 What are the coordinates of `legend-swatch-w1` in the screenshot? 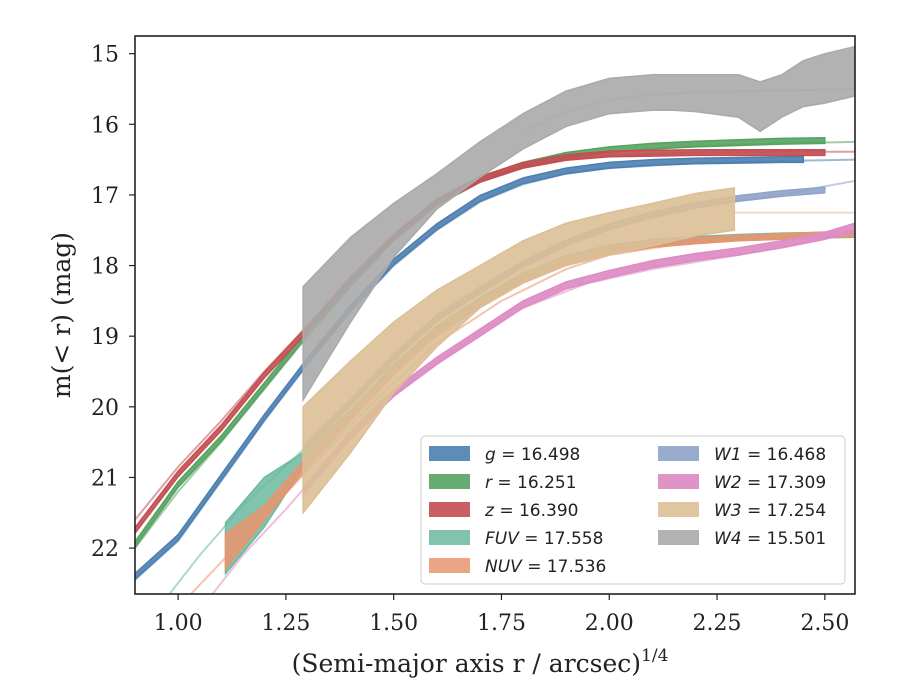 It's located at (678, 453).